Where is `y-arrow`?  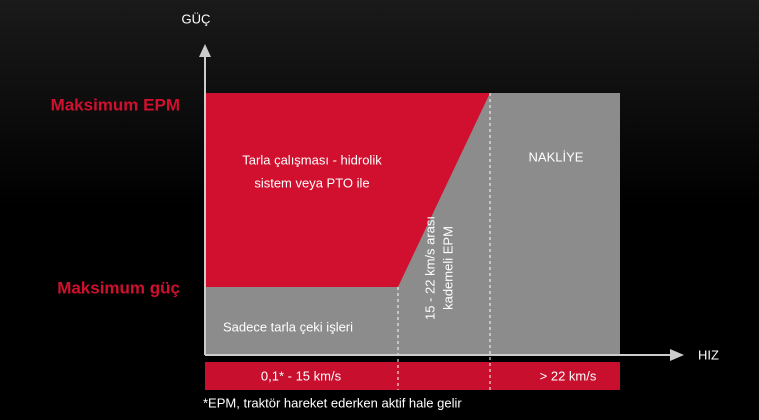
y-arrow is located at coordinates (205, 50).